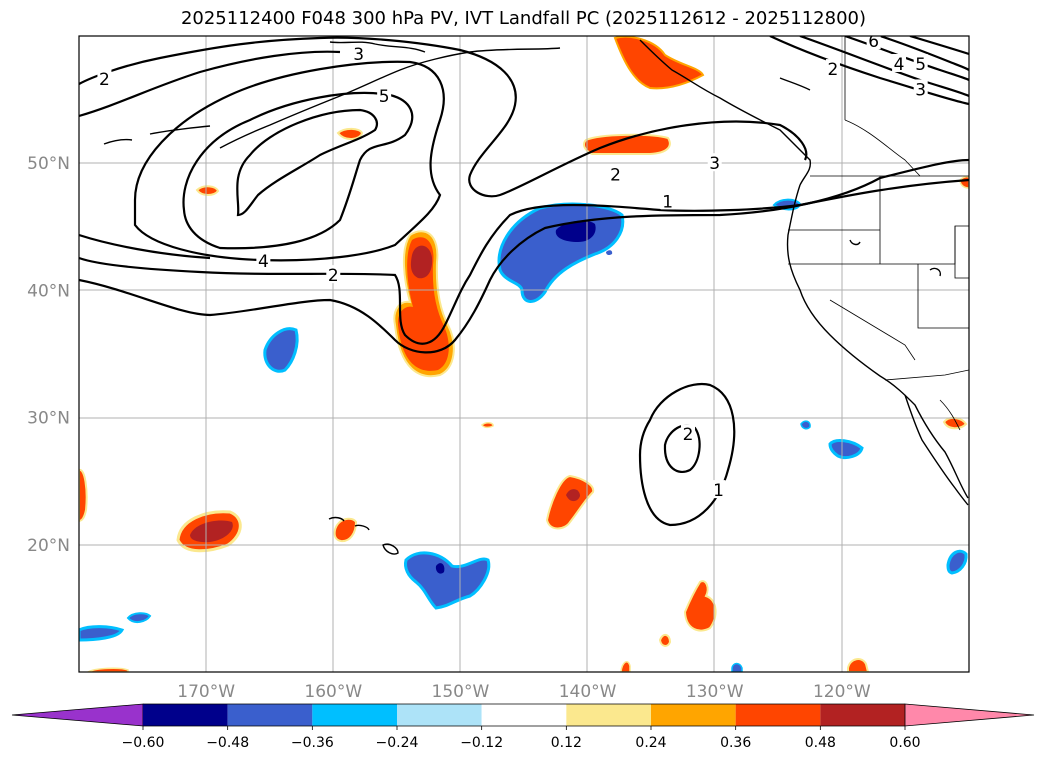 The height and width of the screenshot is (765, 1047). What do you see at coordinates (397, 743) in the screenshot?
I see `colorbar-tick-label: −0.24` at bounding box center [397, 743].